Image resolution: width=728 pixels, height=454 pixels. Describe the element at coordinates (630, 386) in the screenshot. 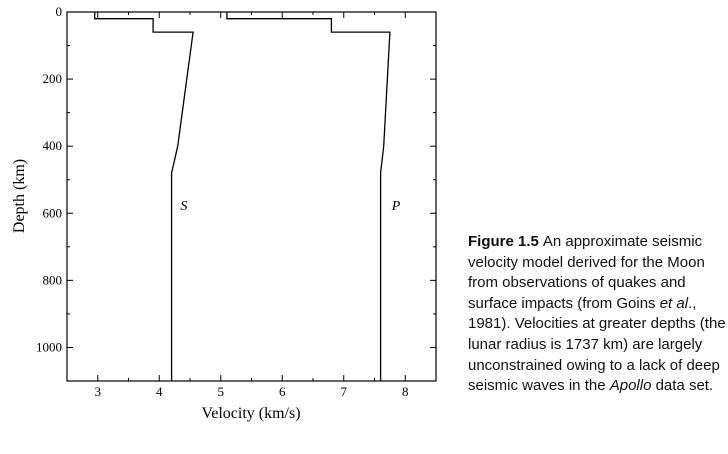

I see `caption-apollo: Apollo` at that location.